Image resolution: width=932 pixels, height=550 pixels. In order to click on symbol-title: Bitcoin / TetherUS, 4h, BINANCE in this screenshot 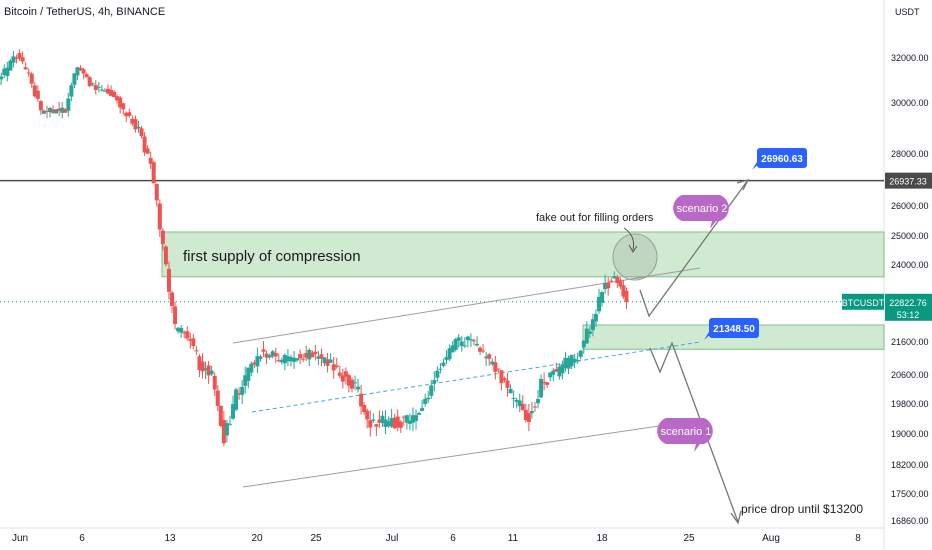, I will do `click(85, 12)`.